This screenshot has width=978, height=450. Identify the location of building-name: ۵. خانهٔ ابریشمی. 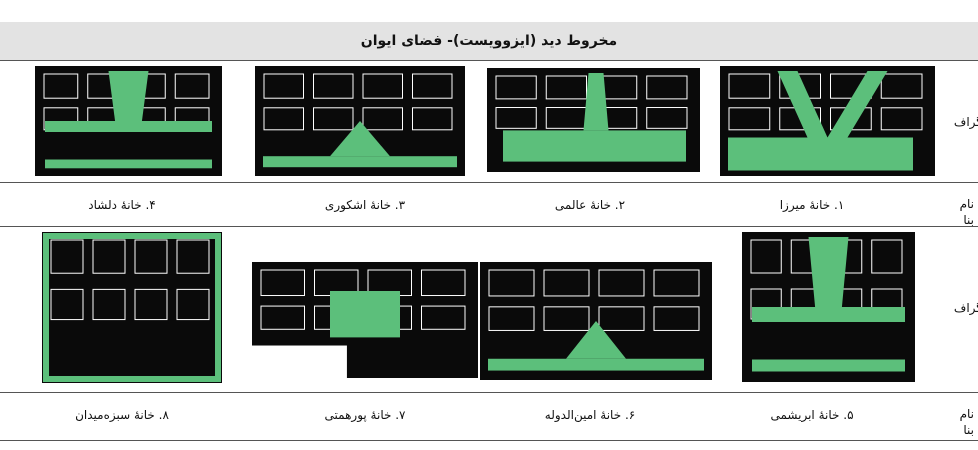
(812, 415).